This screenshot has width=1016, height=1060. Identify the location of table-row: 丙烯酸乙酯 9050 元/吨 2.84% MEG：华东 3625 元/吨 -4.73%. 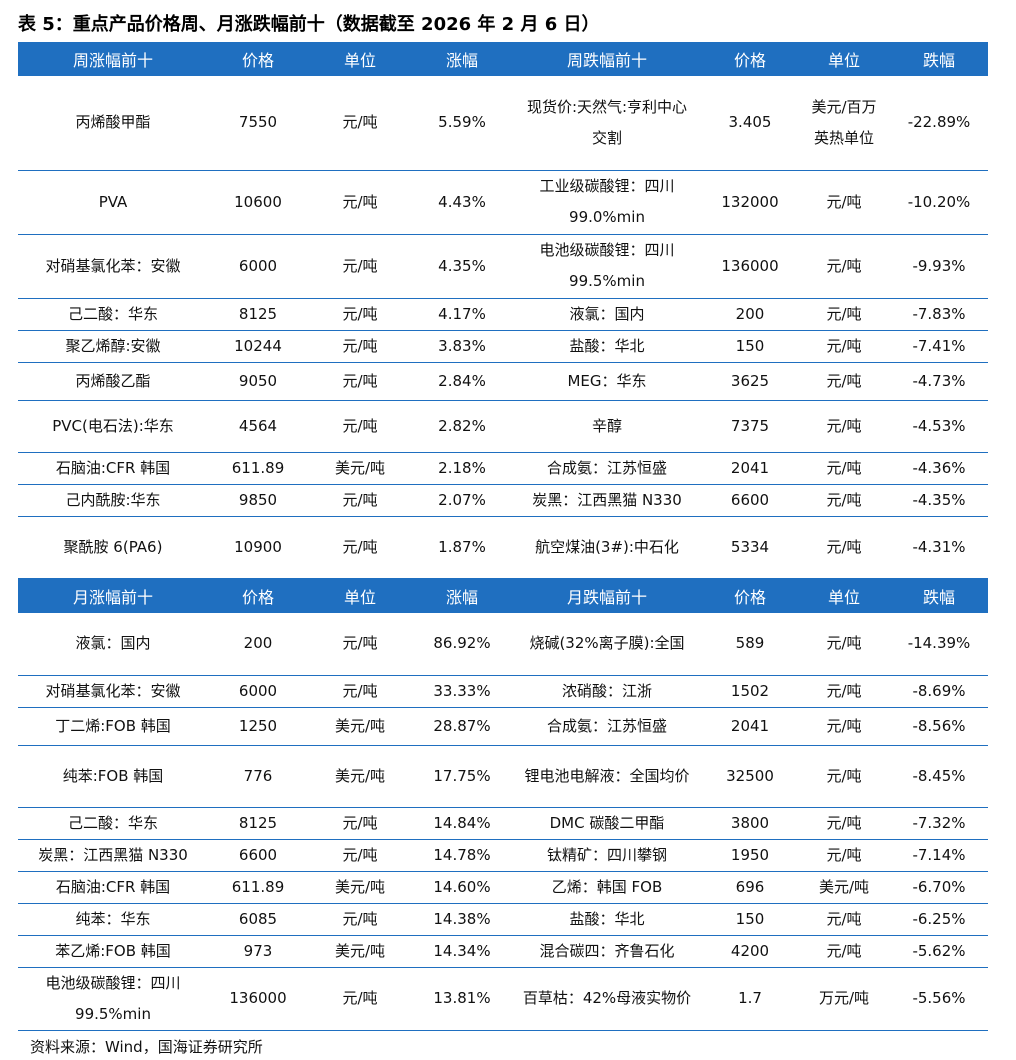
(503, 381).